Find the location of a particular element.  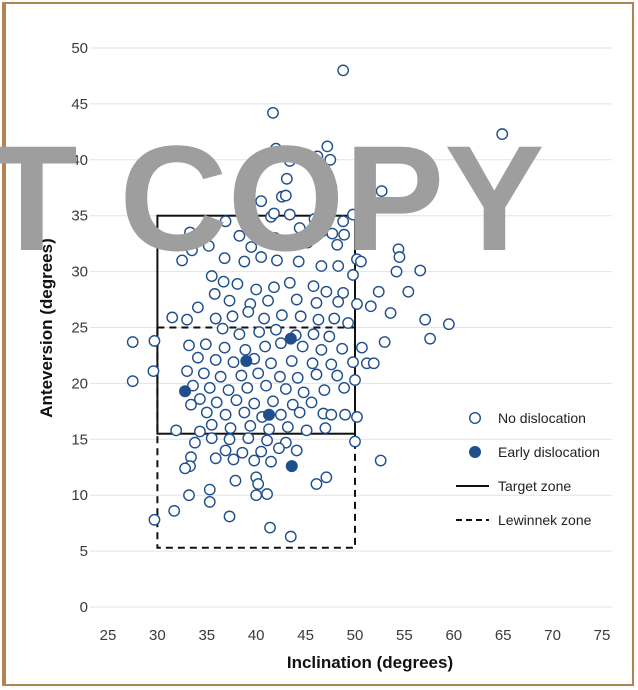

legend-label: No dislocation is located at coordinates (542, 418).